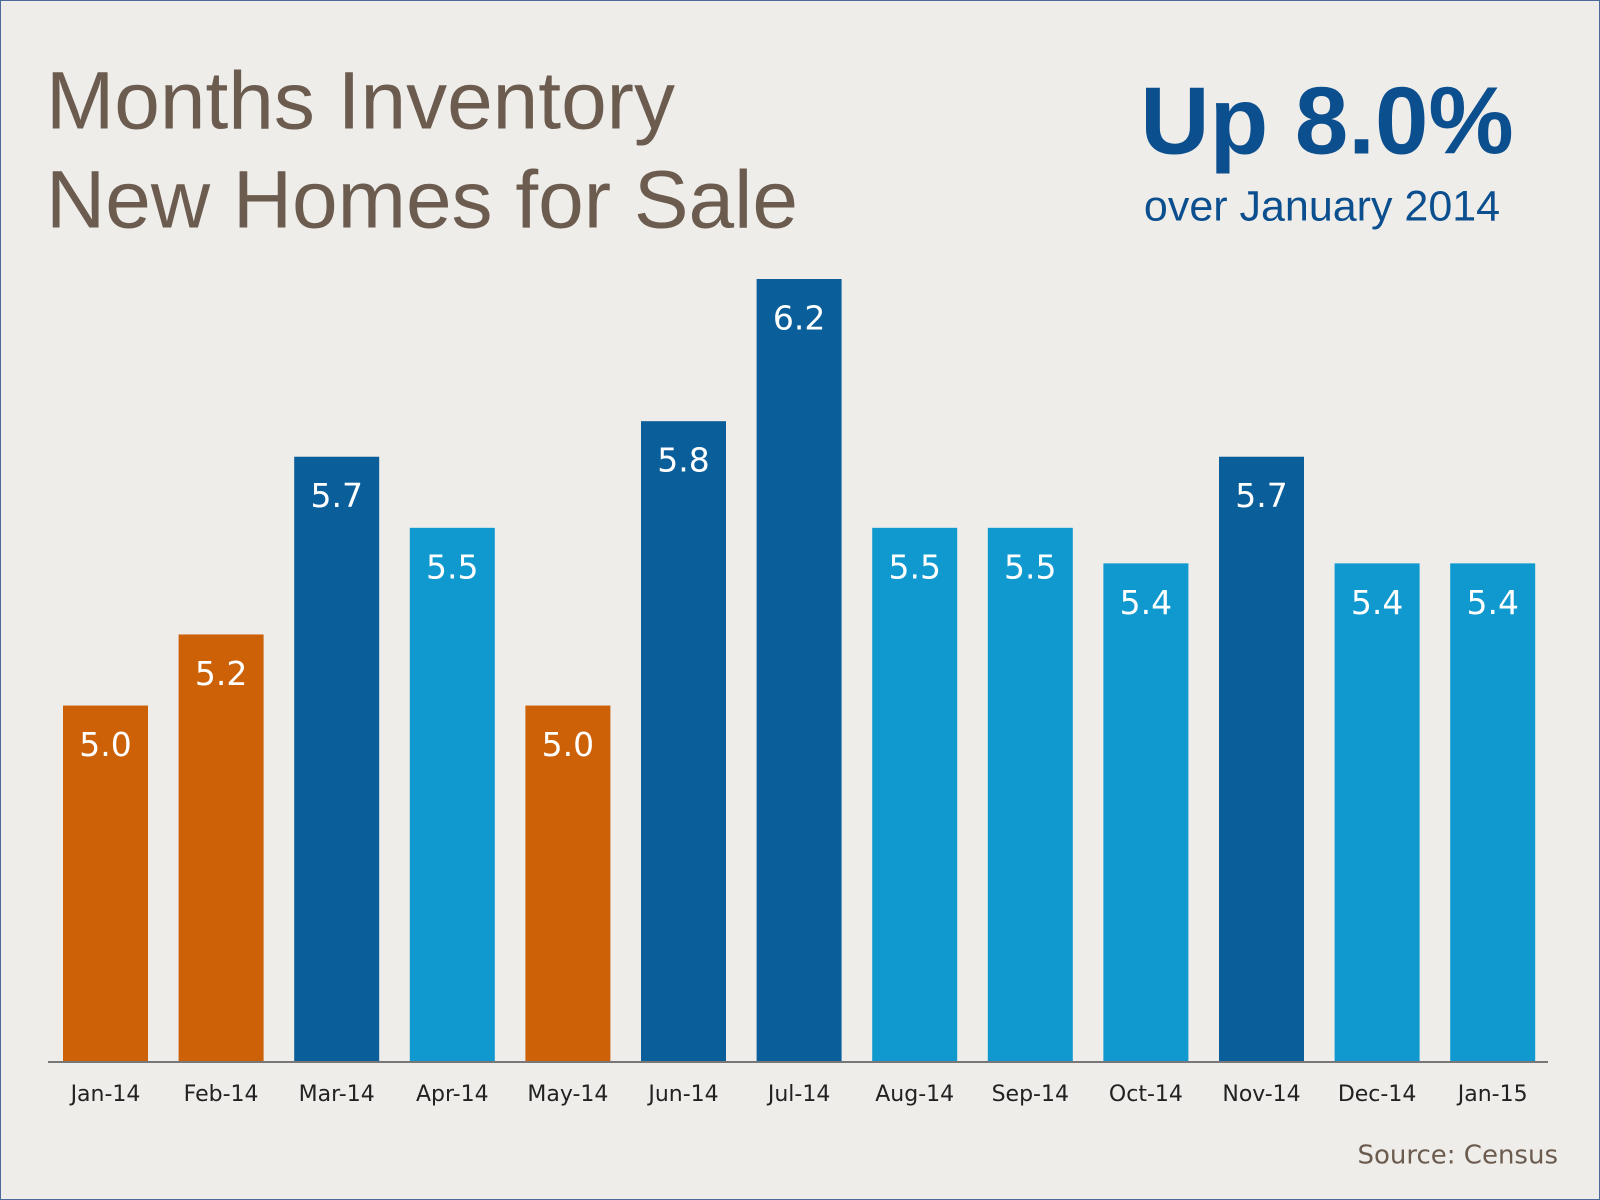  Describe the element at coordinates (360, 101) in the screenshot. I see `chart-title: Months Inventory` at that location.